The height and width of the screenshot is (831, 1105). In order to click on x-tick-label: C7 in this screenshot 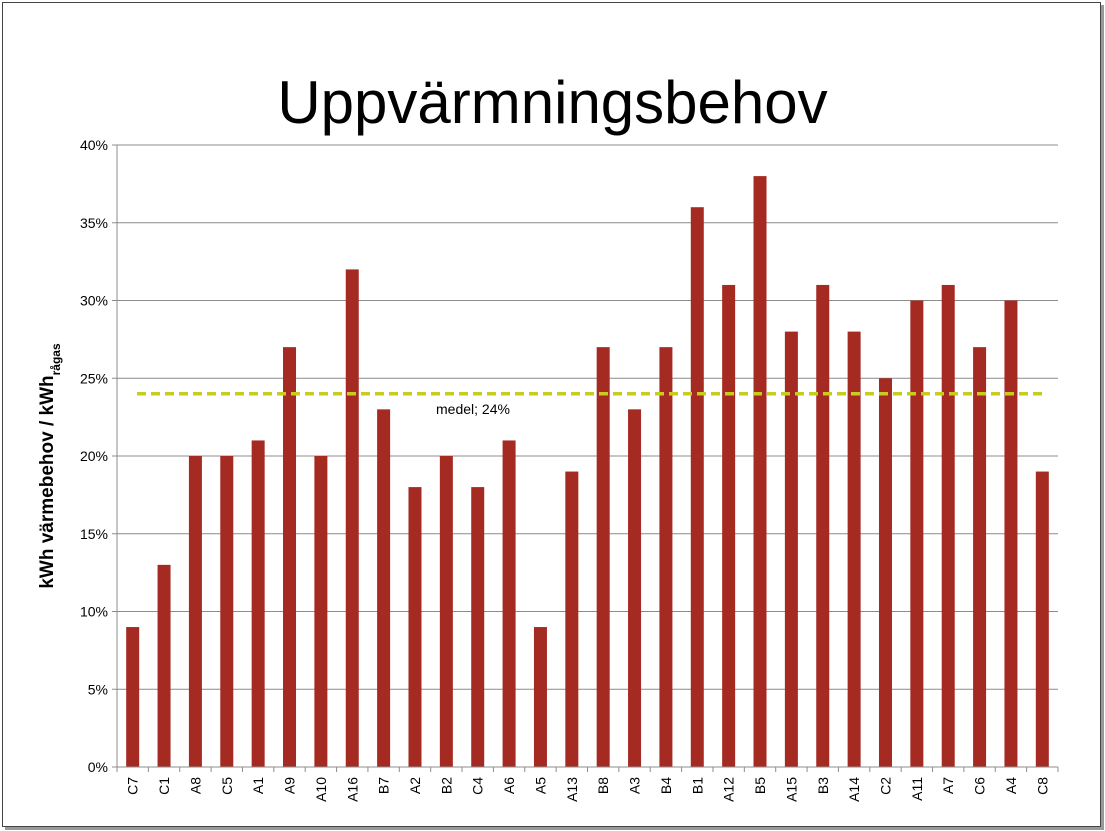, I will do `click(133, 786)`.